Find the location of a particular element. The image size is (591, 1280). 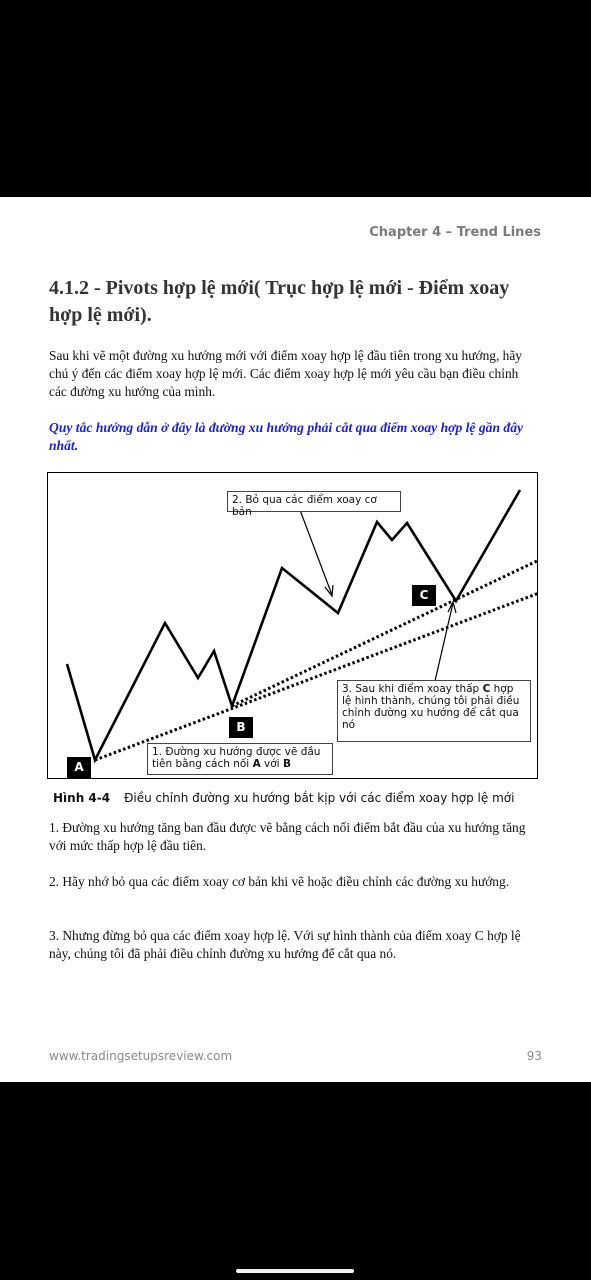

footer-page-number: 93 is located at coordinates (534, 1056).